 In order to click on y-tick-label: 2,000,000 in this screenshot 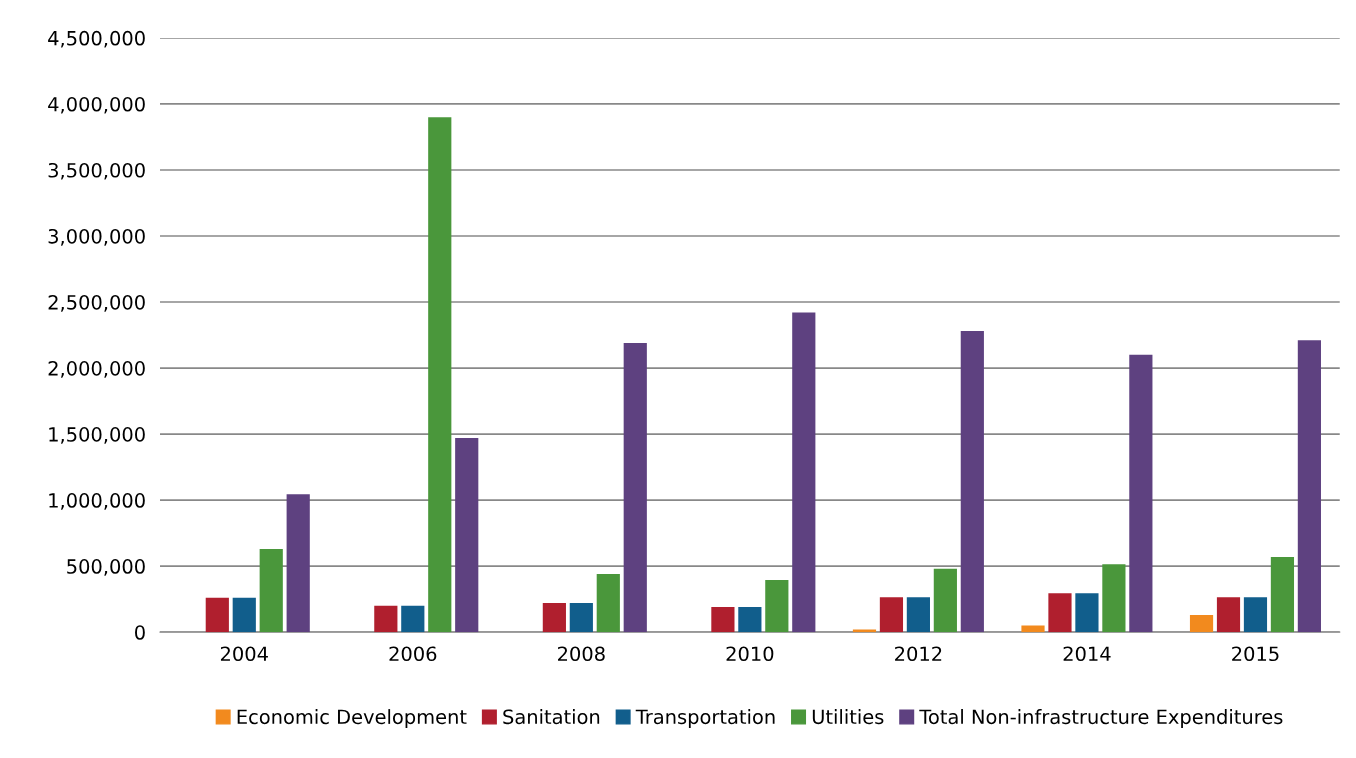, I will do `click(96, 369)`.